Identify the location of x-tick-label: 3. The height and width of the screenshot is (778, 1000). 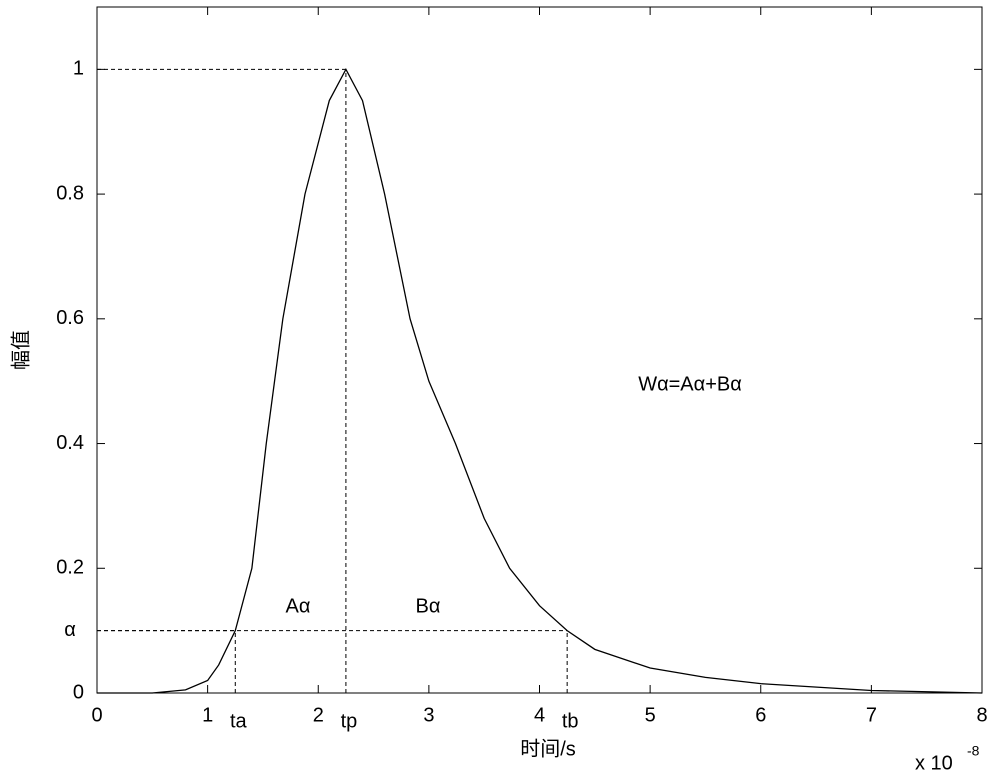
(428, 715).